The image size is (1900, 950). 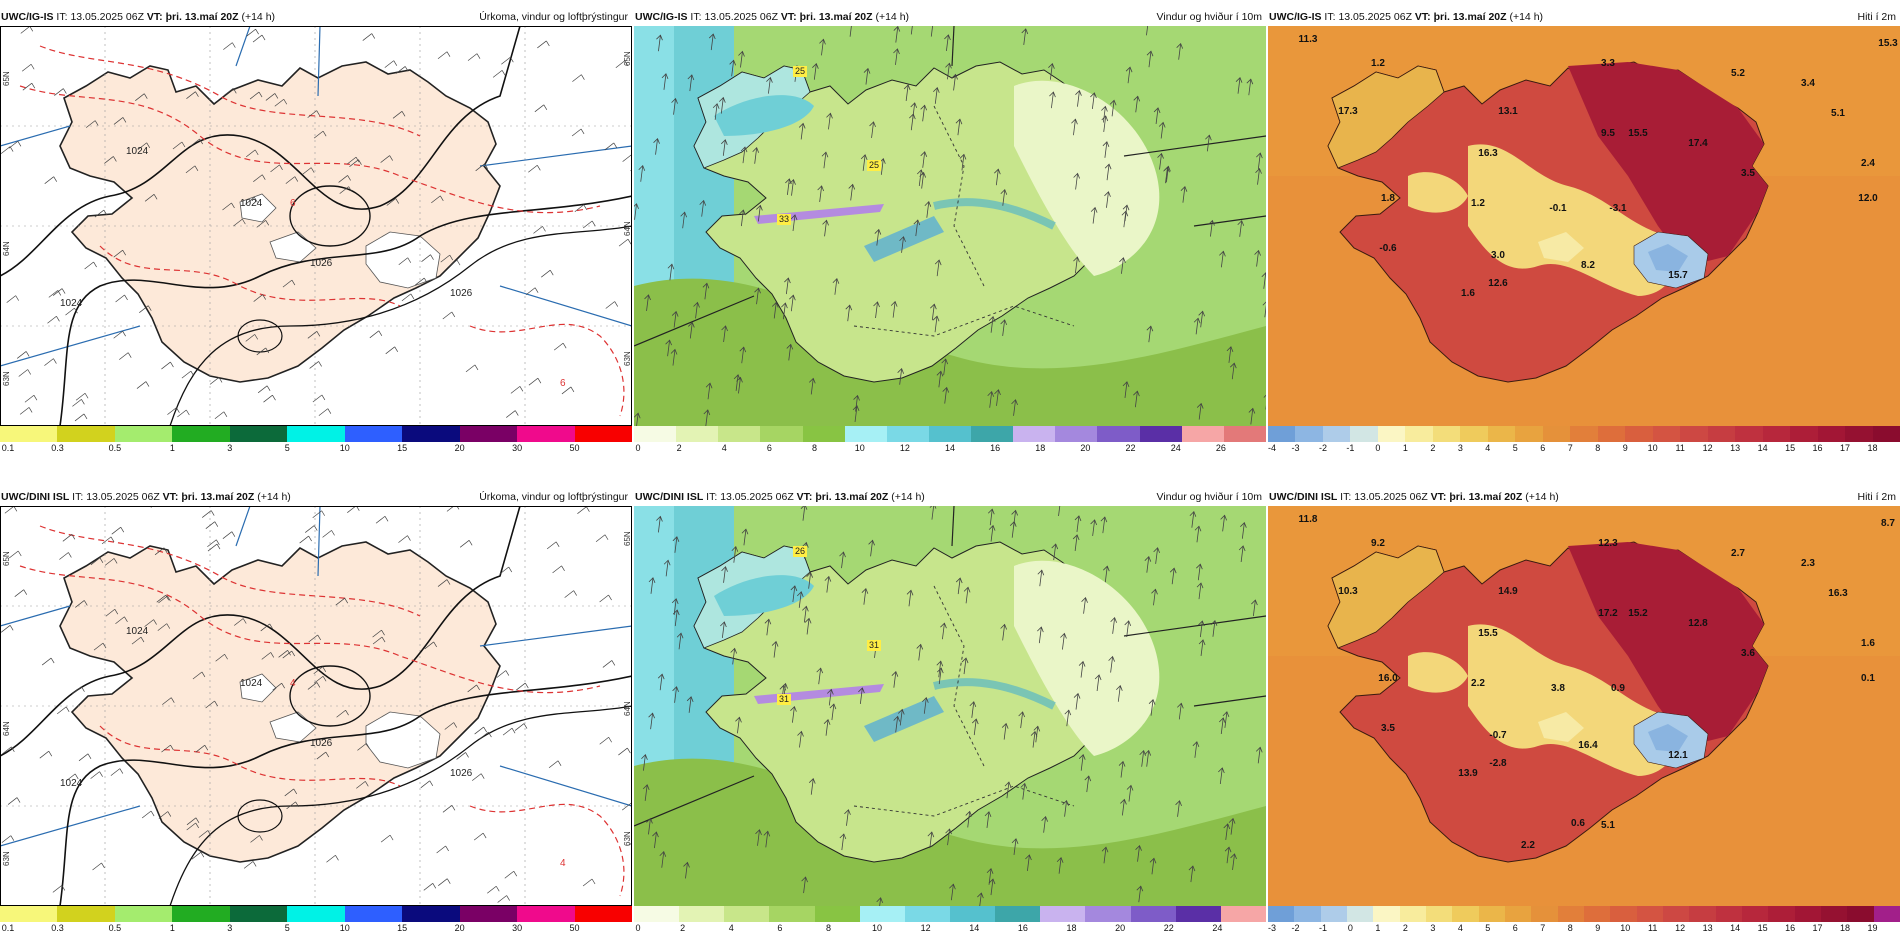 I want to click on warm-zone, so click(x=1668, y=644).